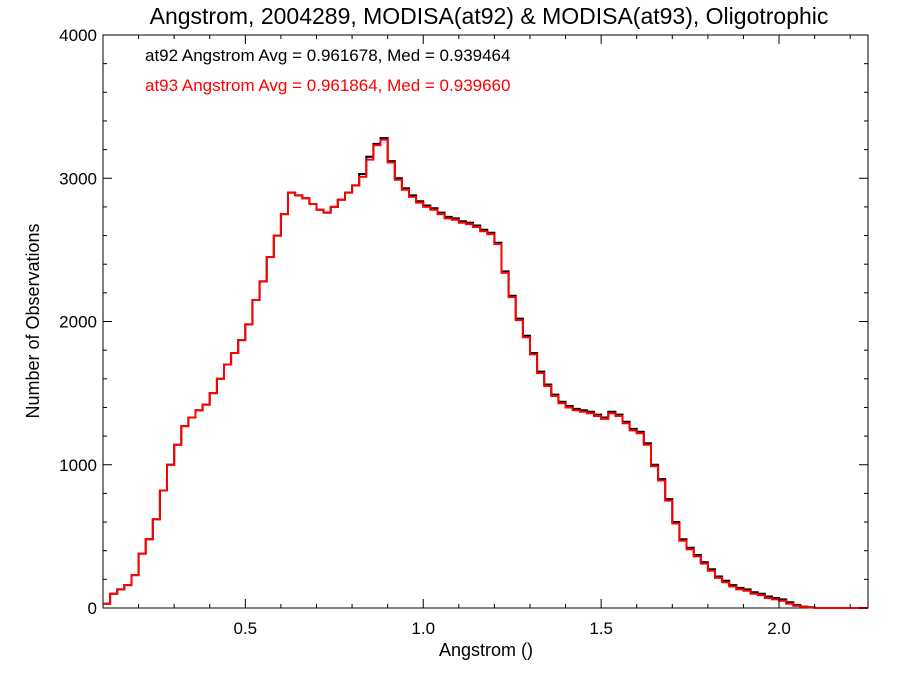 The height and width of the screenshot is (675, 900). Describe the element at coordinates (78, 35) in the screenshot. I see `y-tick-label: 4000` at that location.